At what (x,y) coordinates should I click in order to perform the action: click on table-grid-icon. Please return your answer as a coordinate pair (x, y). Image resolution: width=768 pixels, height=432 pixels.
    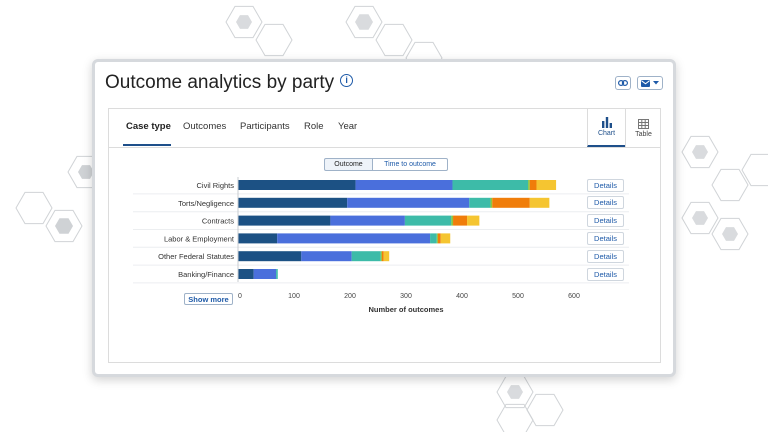
    Looking at the image, I should click on (643, 123).